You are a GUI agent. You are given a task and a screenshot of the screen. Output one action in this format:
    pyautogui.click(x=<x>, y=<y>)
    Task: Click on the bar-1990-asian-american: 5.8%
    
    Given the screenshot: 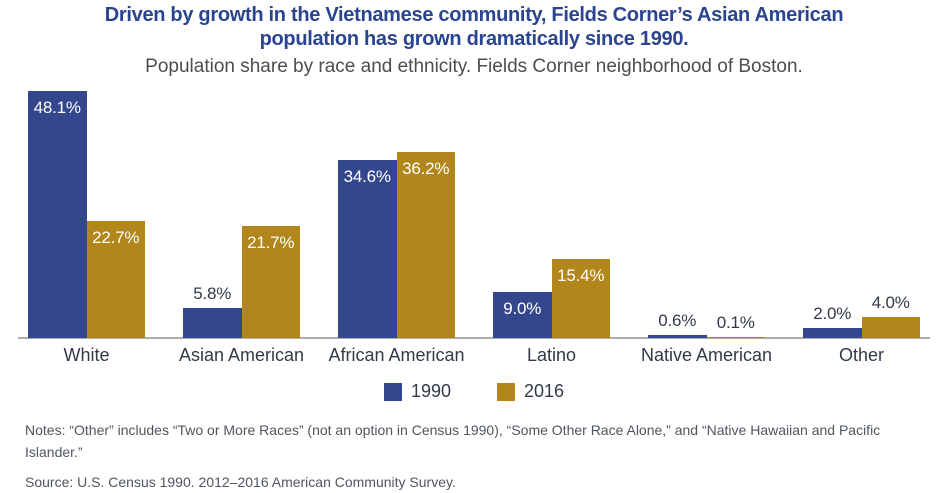 What is the action you would take?
    pyautogui.click(x=212, y=311)
    